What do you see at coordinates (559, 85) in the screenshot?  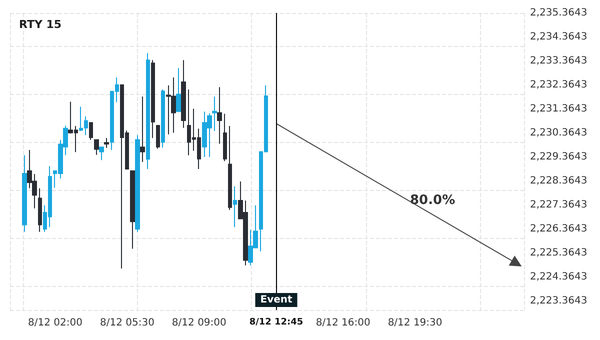 I see `y-tick-label: 2,232.3643` at bounding box center [559, 85].